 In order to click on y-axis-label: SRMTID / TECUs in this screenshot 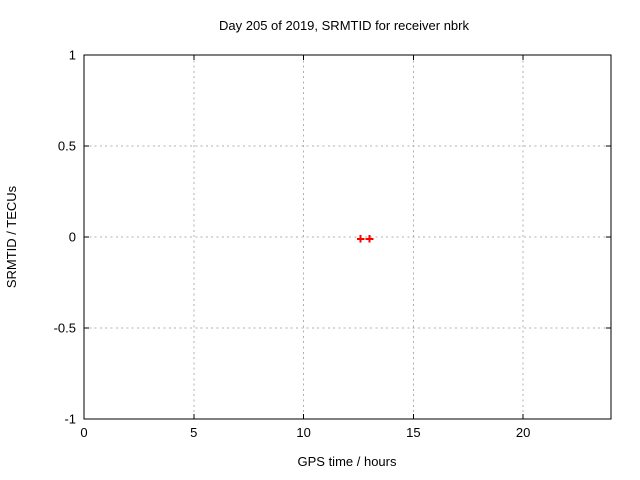, I will do `click(11, 236)`.